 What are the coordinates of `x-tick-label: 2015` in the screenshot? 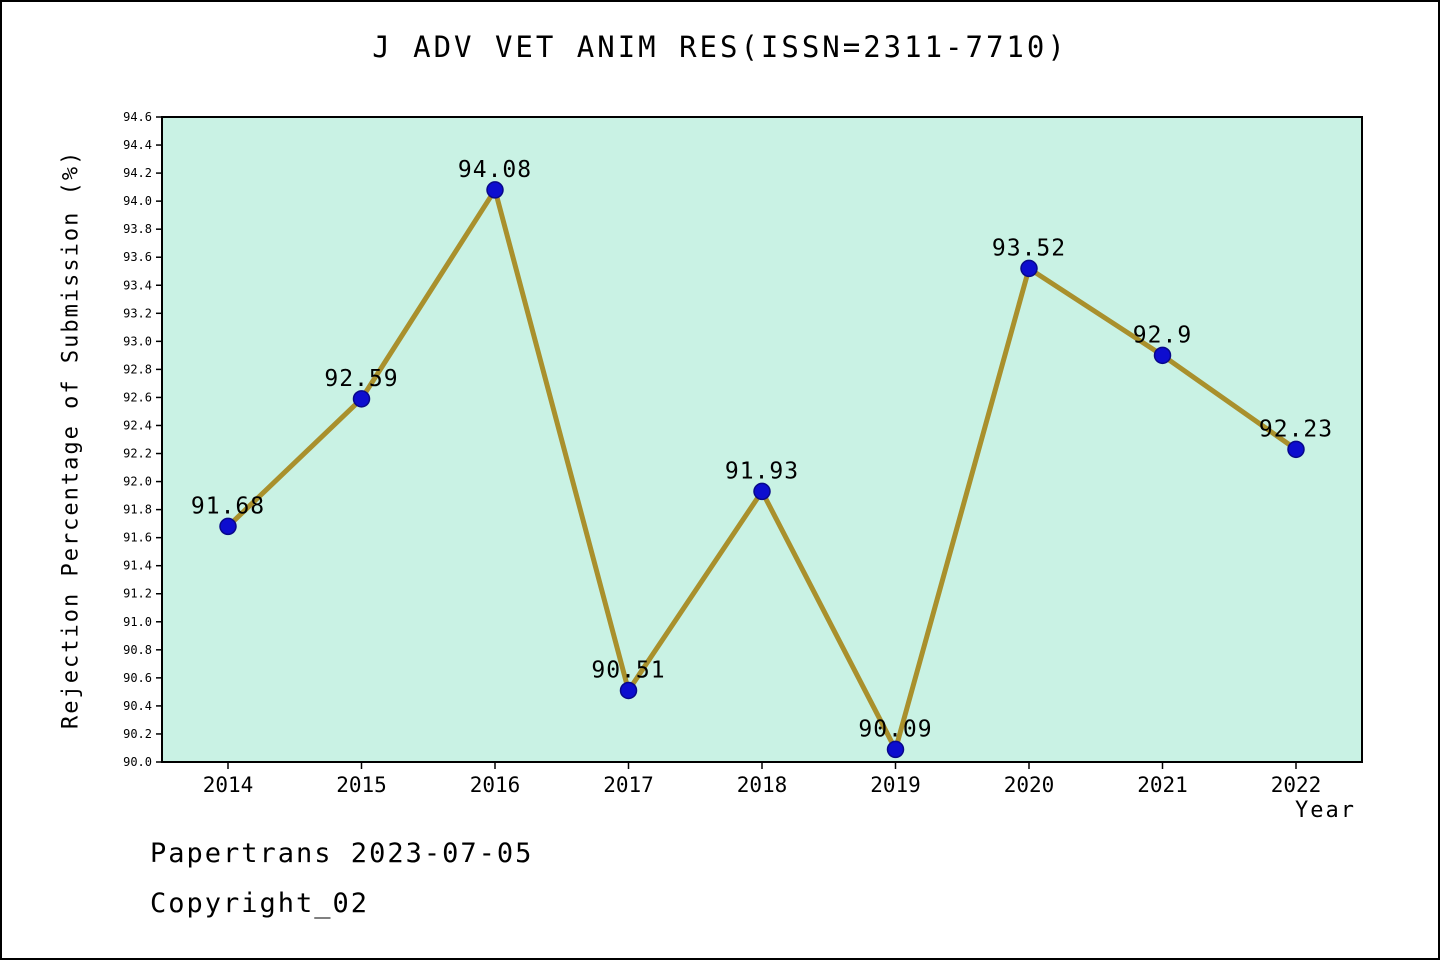 It's located at (361, 785).